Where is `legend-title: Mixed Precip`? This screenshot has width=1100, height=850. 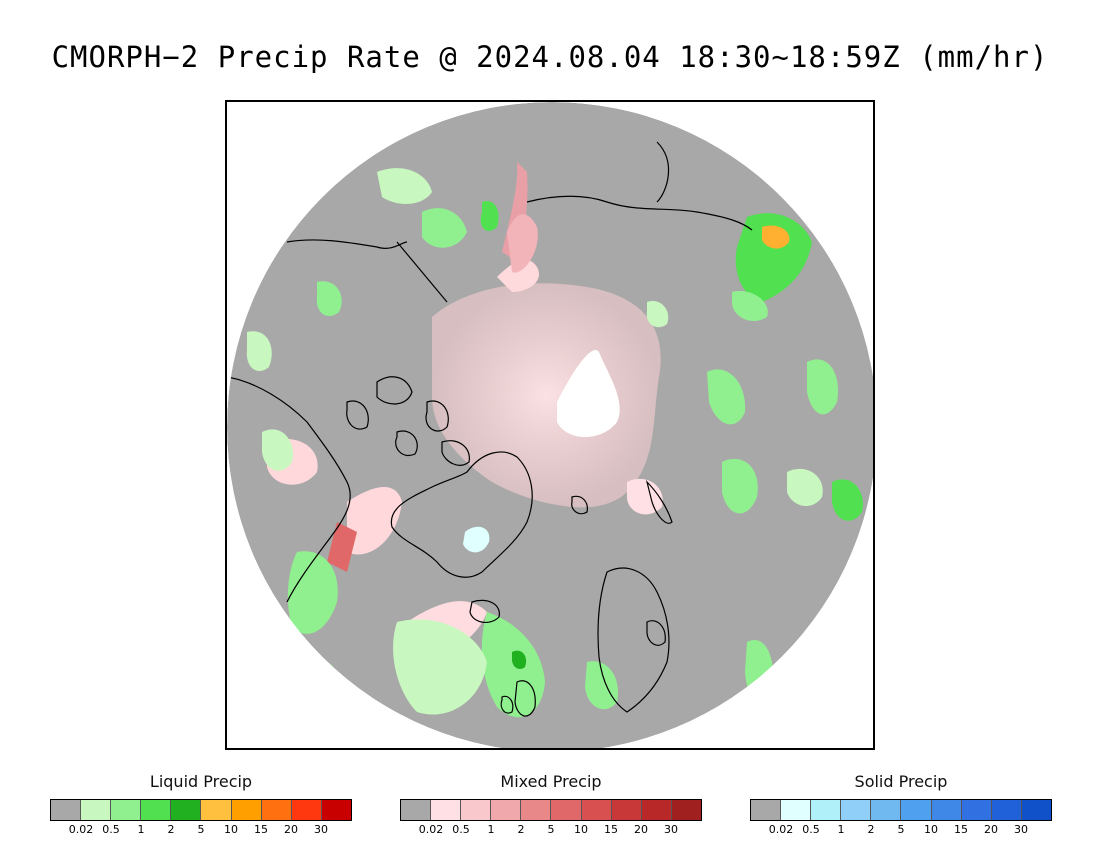 legend-title: Mixed Precip is located at coordinates (551, 781).